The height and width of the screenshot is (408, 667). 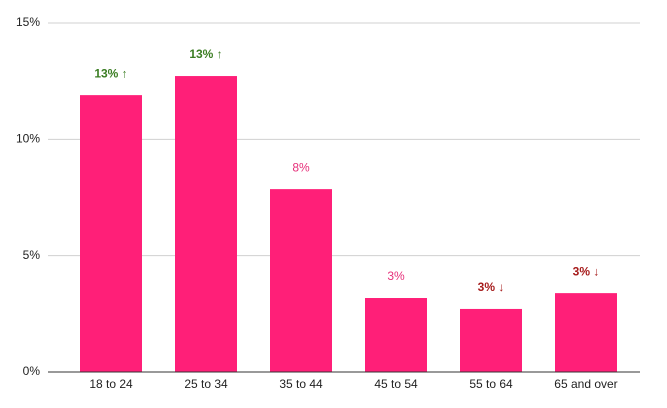 I want to click on y-tick-label: 10%, so click(x=28, y=139).